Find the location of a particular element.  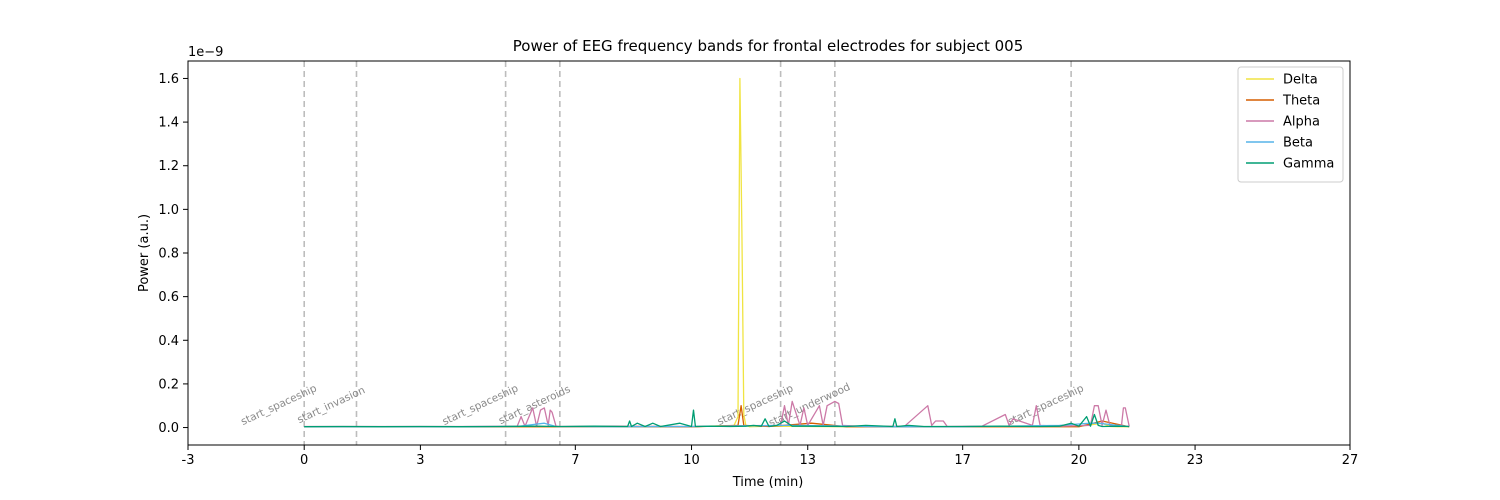

x-tick-label-3: 7 is located at coordinates (575, 460).